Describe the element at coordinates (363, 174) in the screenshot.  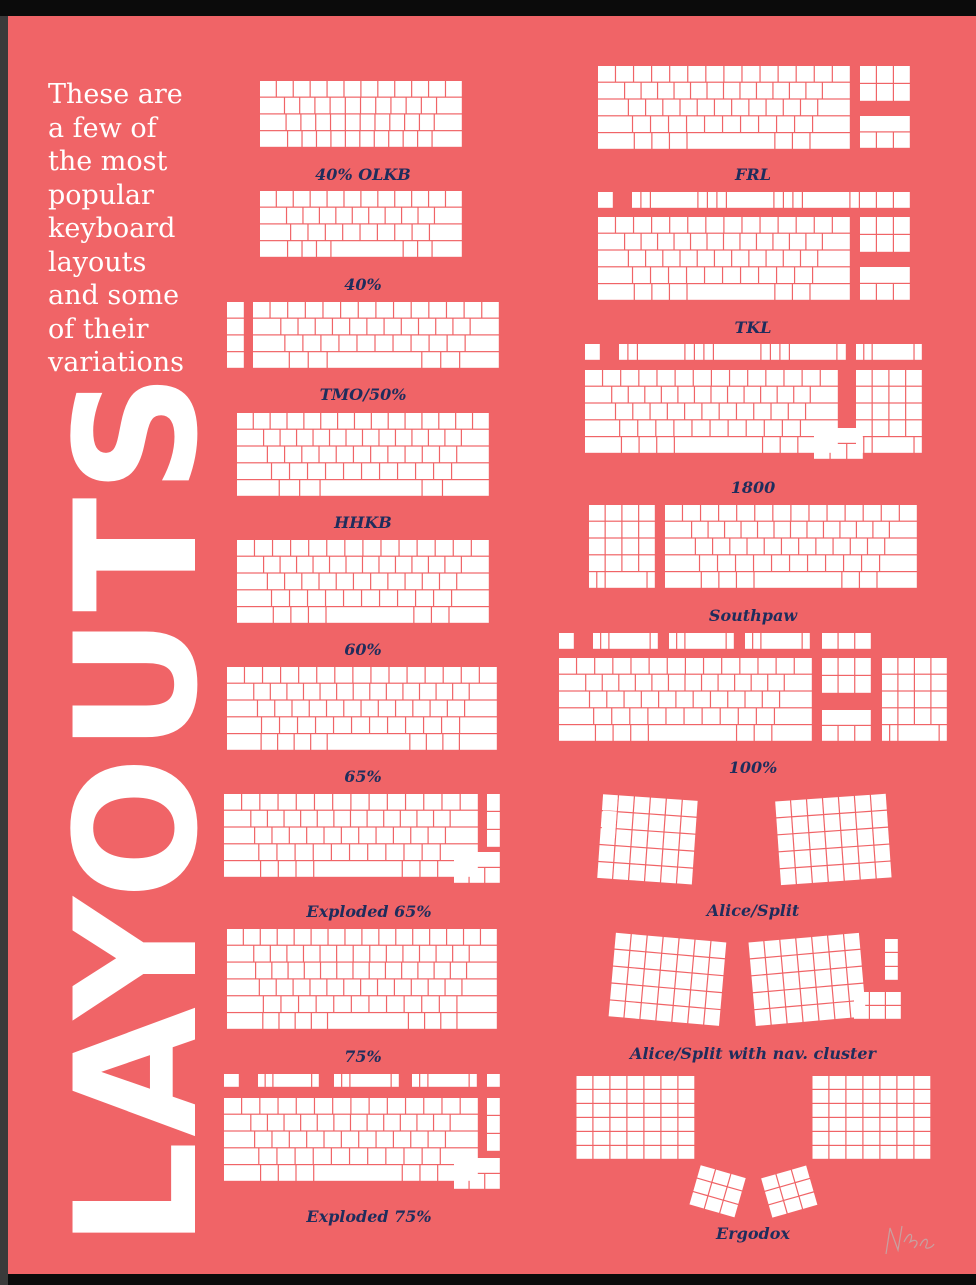
I see `layout-label-40-olkb: 40% OLKB` at that location.